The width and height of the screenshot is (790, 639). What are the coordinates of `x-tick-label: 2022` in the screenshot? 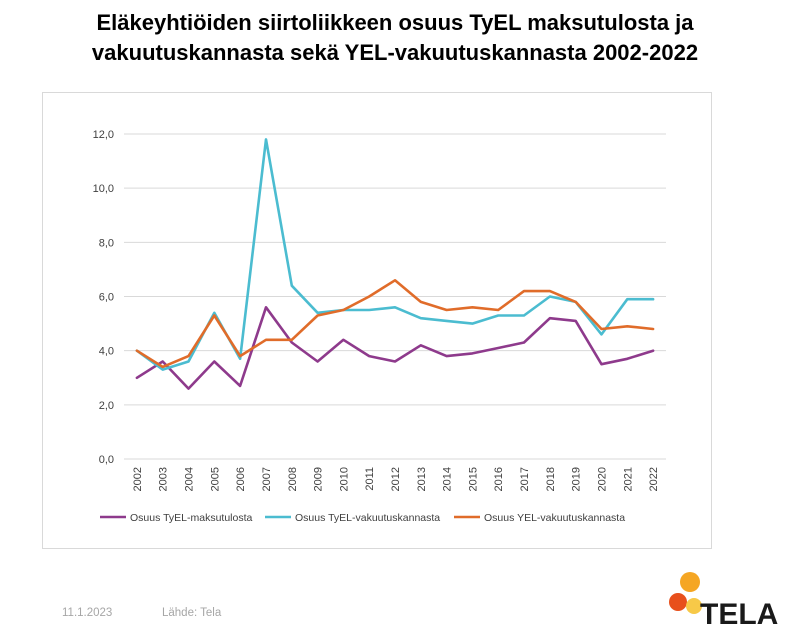 It's located at (654, 479).